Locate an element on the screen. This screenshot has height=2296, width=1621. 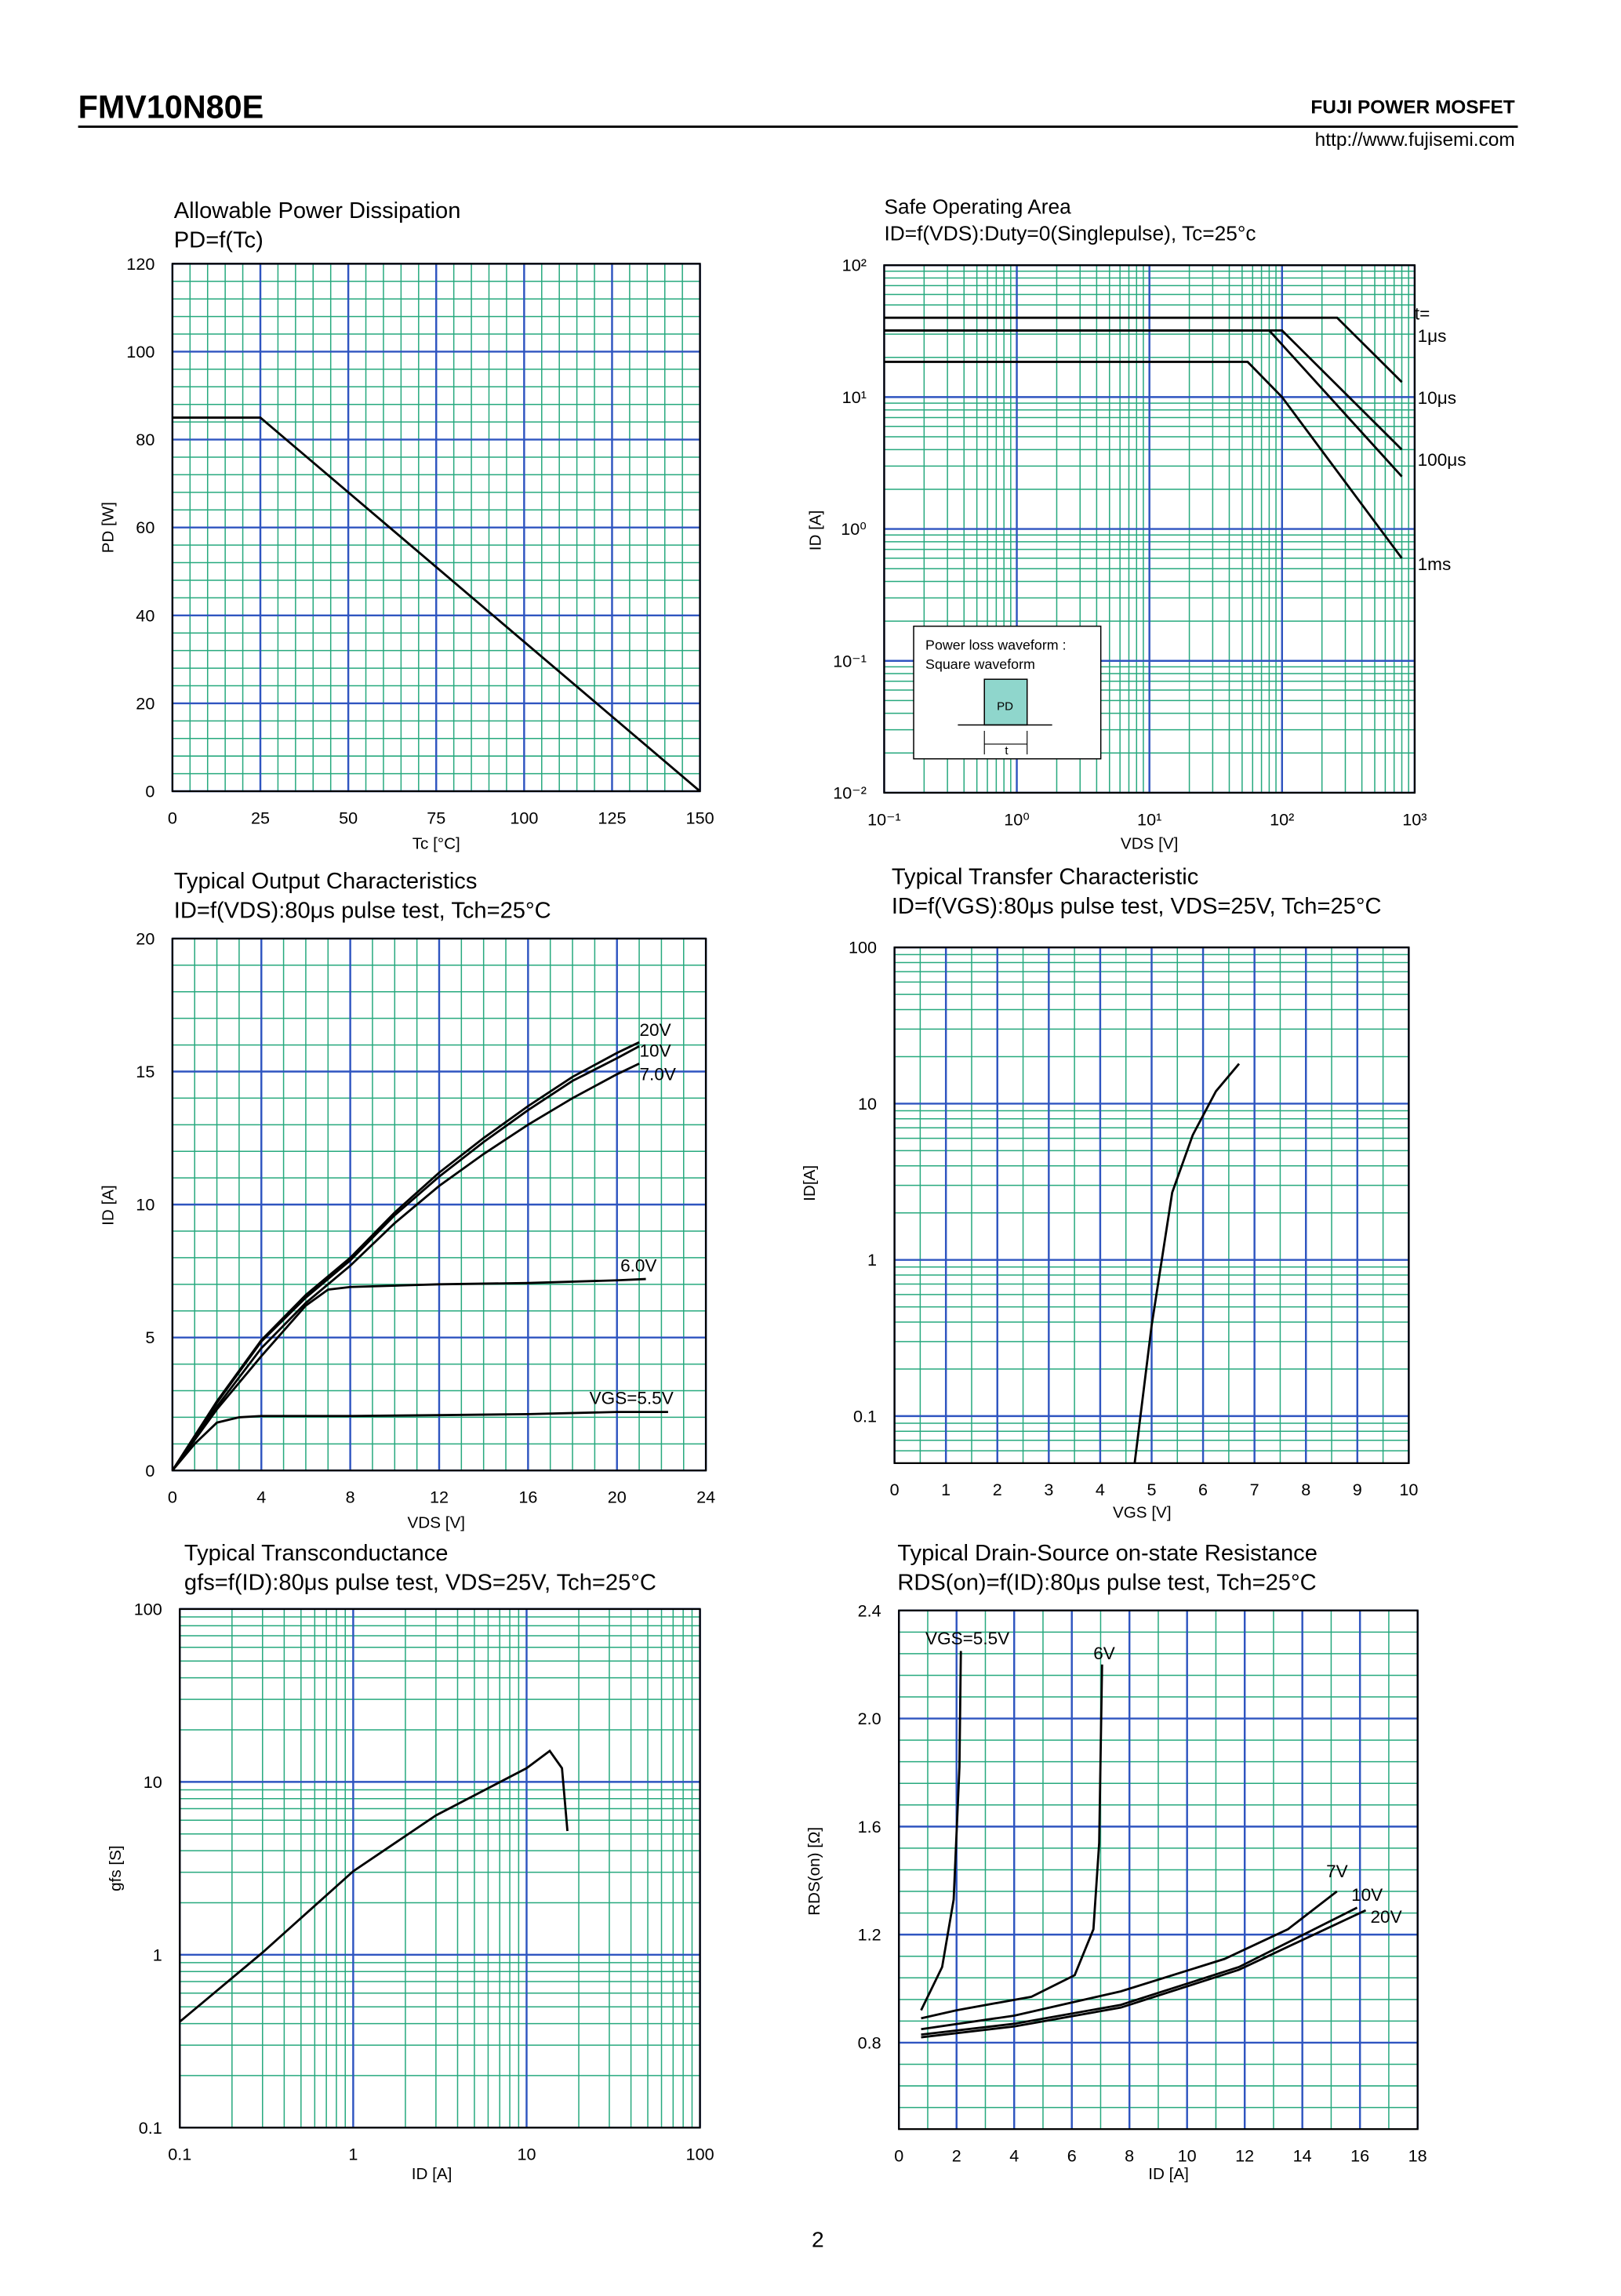
y-axis-label: ID[A] is located at coordinates (810, 1183).